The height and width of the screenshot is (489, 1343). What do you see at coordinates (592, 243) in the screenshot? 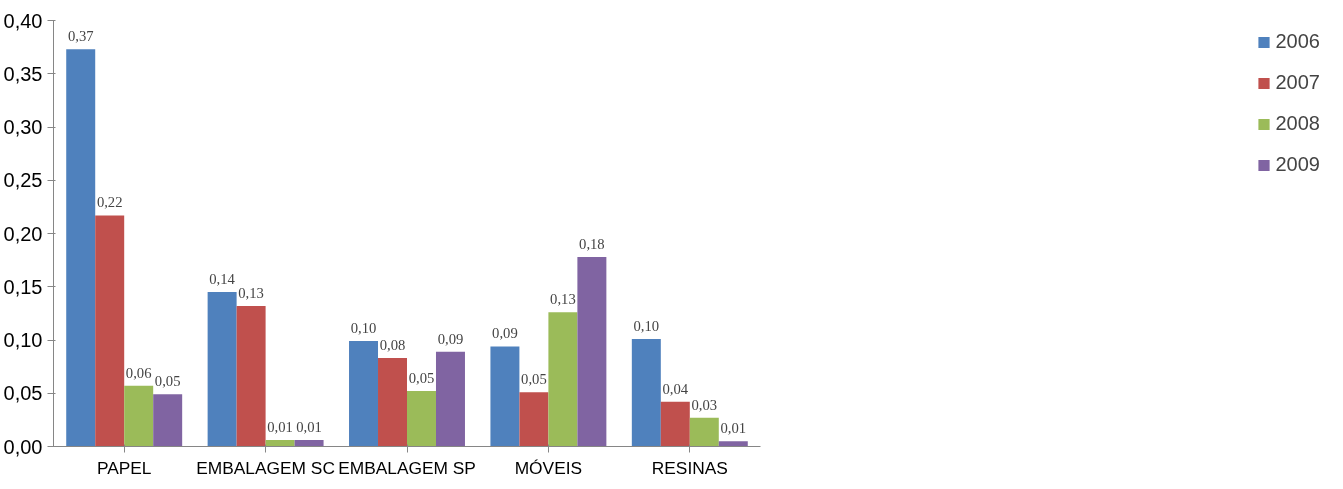
I see `data-label: 0,18` at bounding box center [592, 243].